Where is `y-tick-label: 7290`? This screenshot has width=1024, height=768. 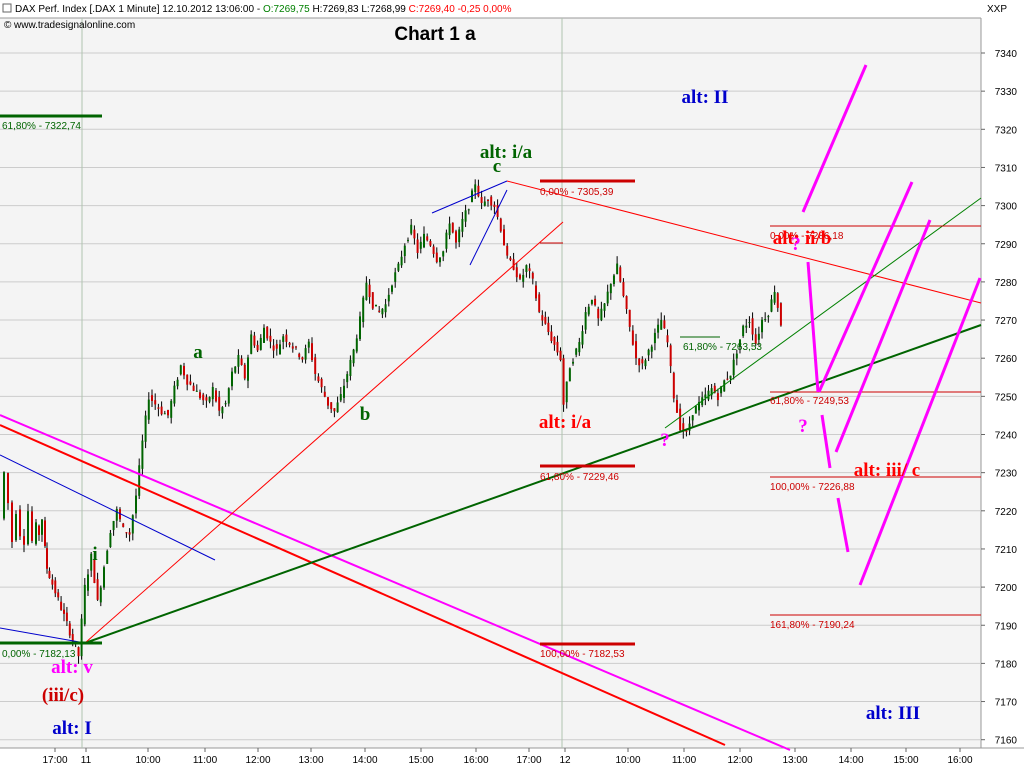 y-tick-label: 7290 is located at coordinates (1006, 245).